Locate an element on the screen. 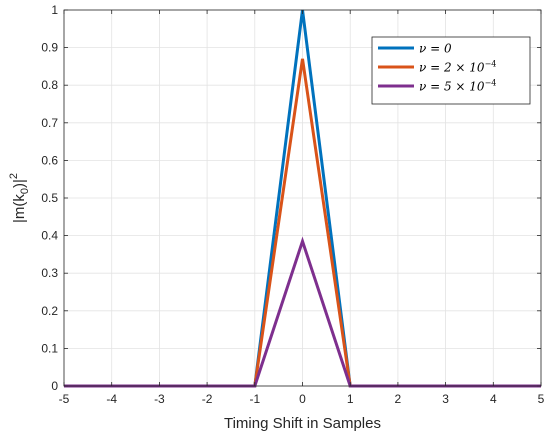 Image resolution: width=550 pixels, height=436 pixels. y-tick-label: 0.2 is located at coordinates (49, 311).